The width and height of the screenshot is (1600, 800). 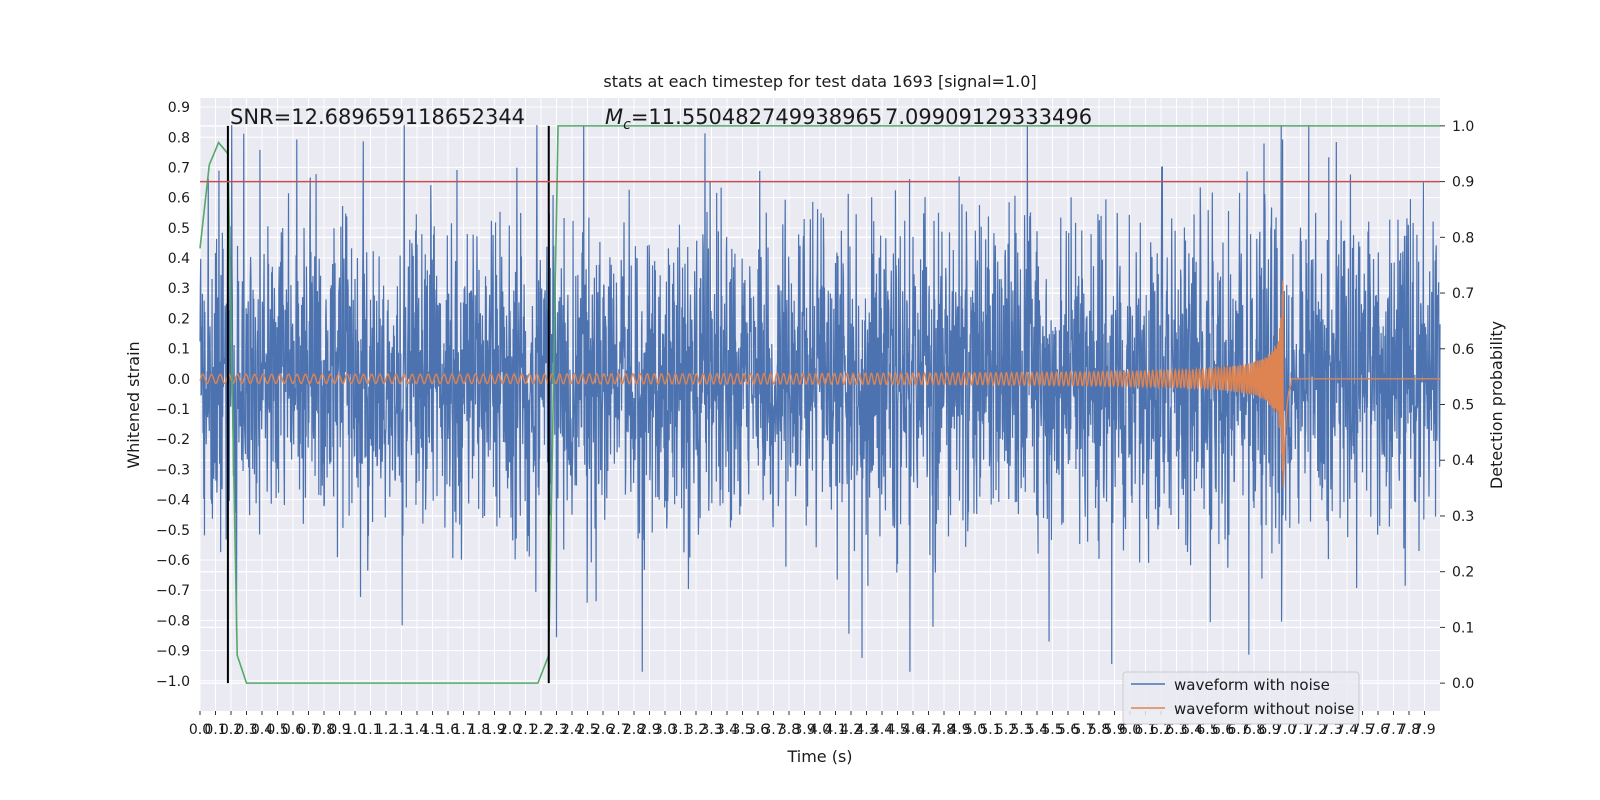 I want to click on x-tick-label: 6.4, so click(x=1192, y=730).